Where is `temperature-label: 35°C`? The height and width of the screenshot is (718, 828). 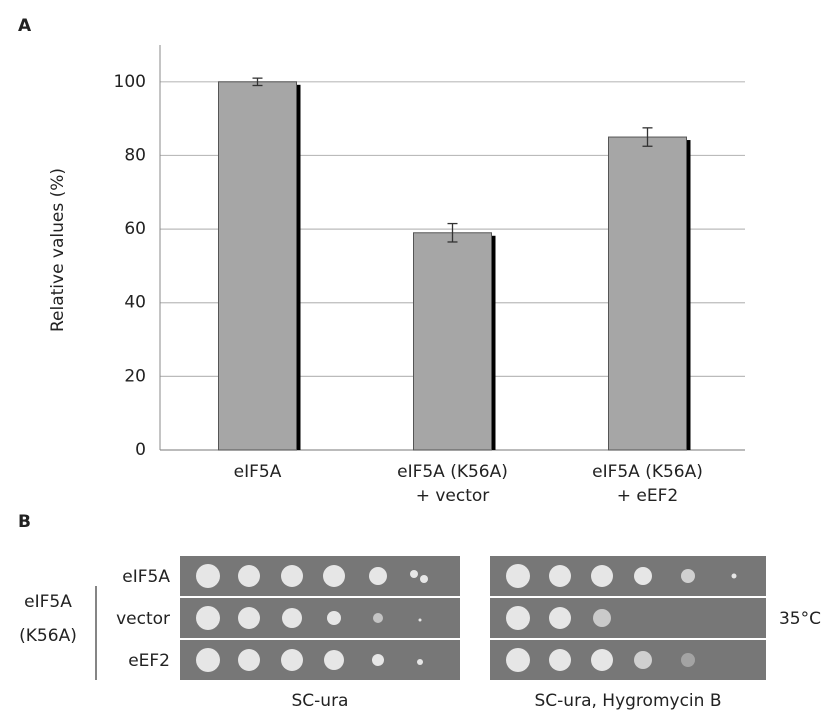 temperature-label: 35°C is located at coordinates (800, 619).